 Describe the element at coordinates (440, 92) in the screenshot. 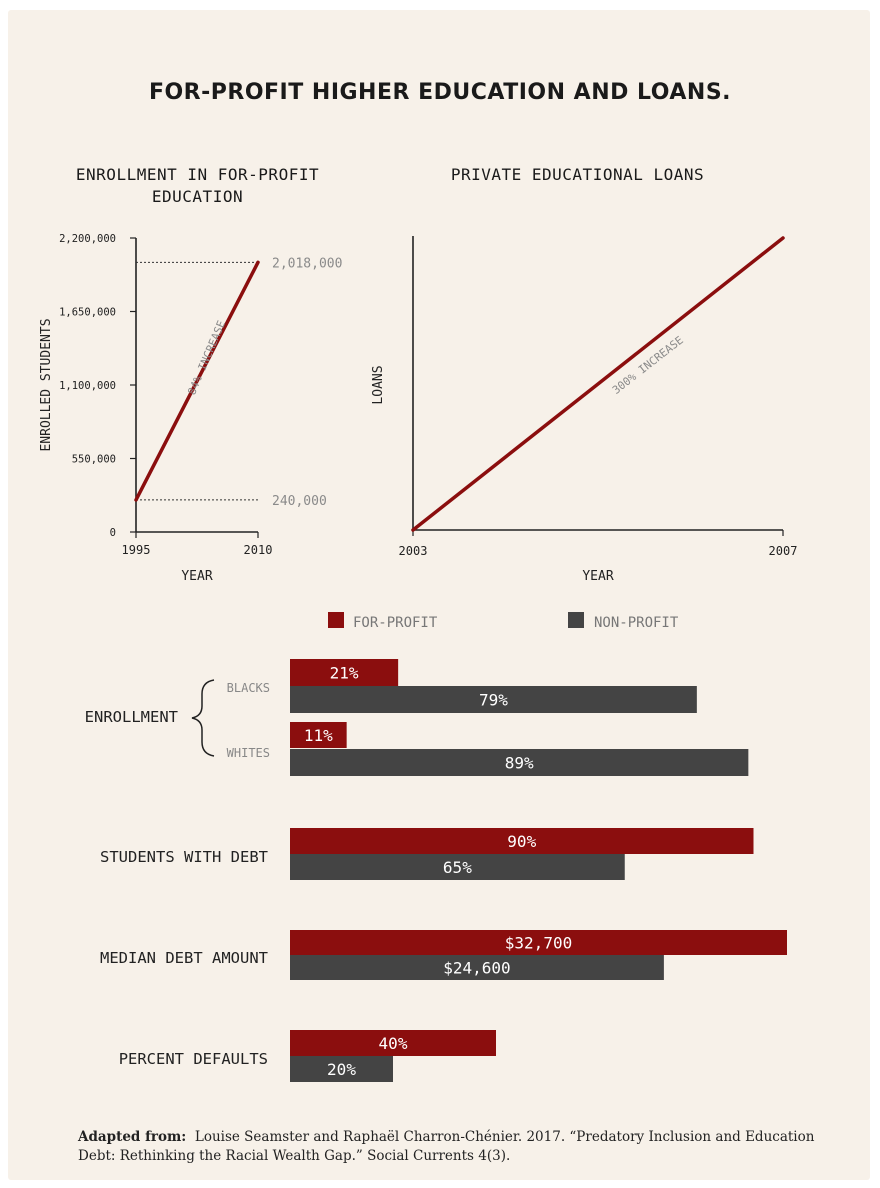

I see `page-title: FOR-PROFIT HIGHER EDUCATION AND LOANS.` at that location.